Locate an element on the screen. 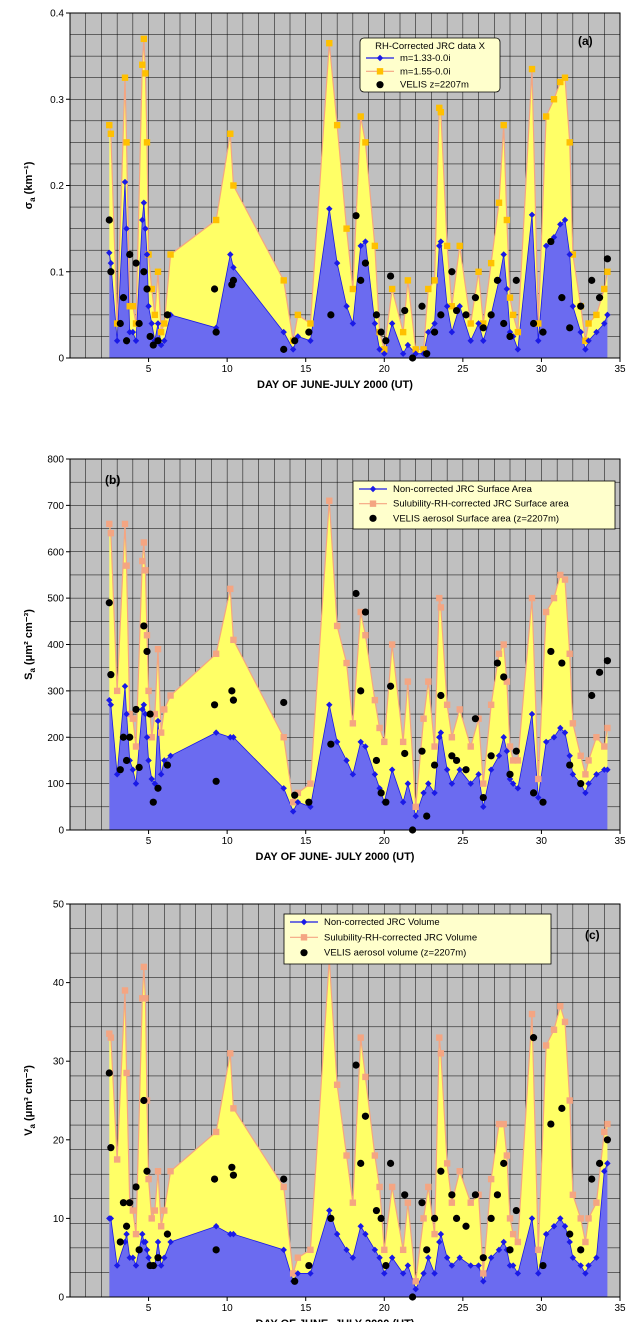 This screenshot has height=1327, width=639. panel-c-legend-marker is located at coordinates (304, 937).